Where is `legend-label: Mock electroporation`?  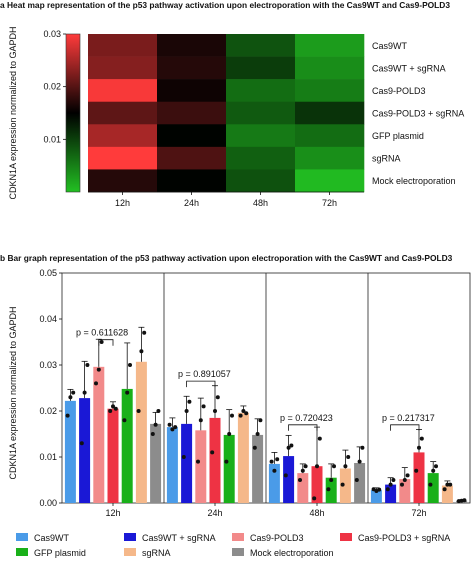
legend-label: Mock electroporation is located at coordinates (292, 553).